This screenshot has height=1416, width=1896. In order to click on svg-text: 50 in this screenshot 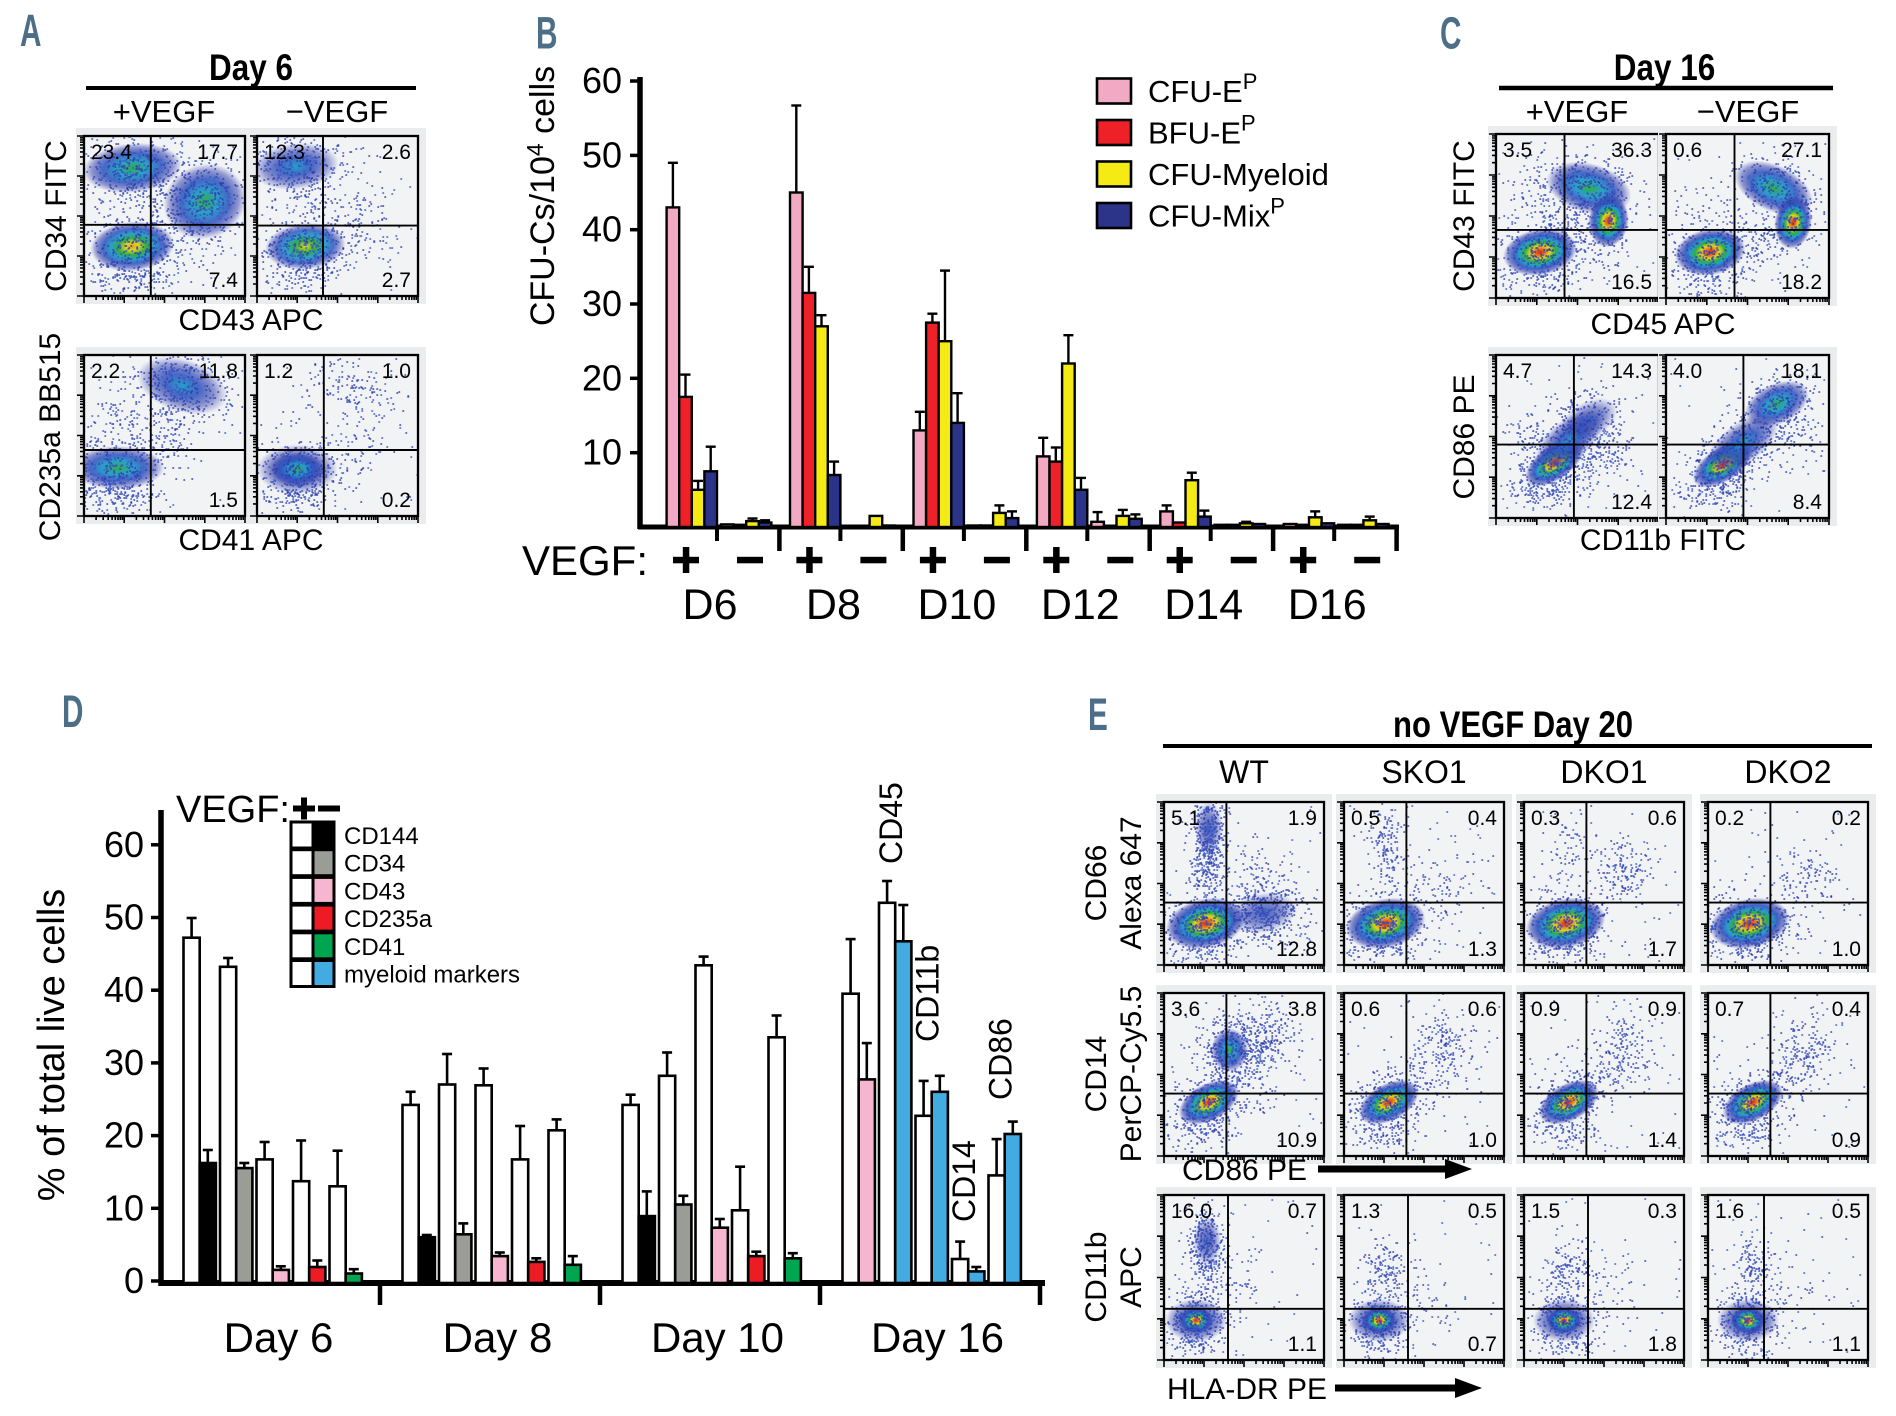, I will do `click(124, 917)`.